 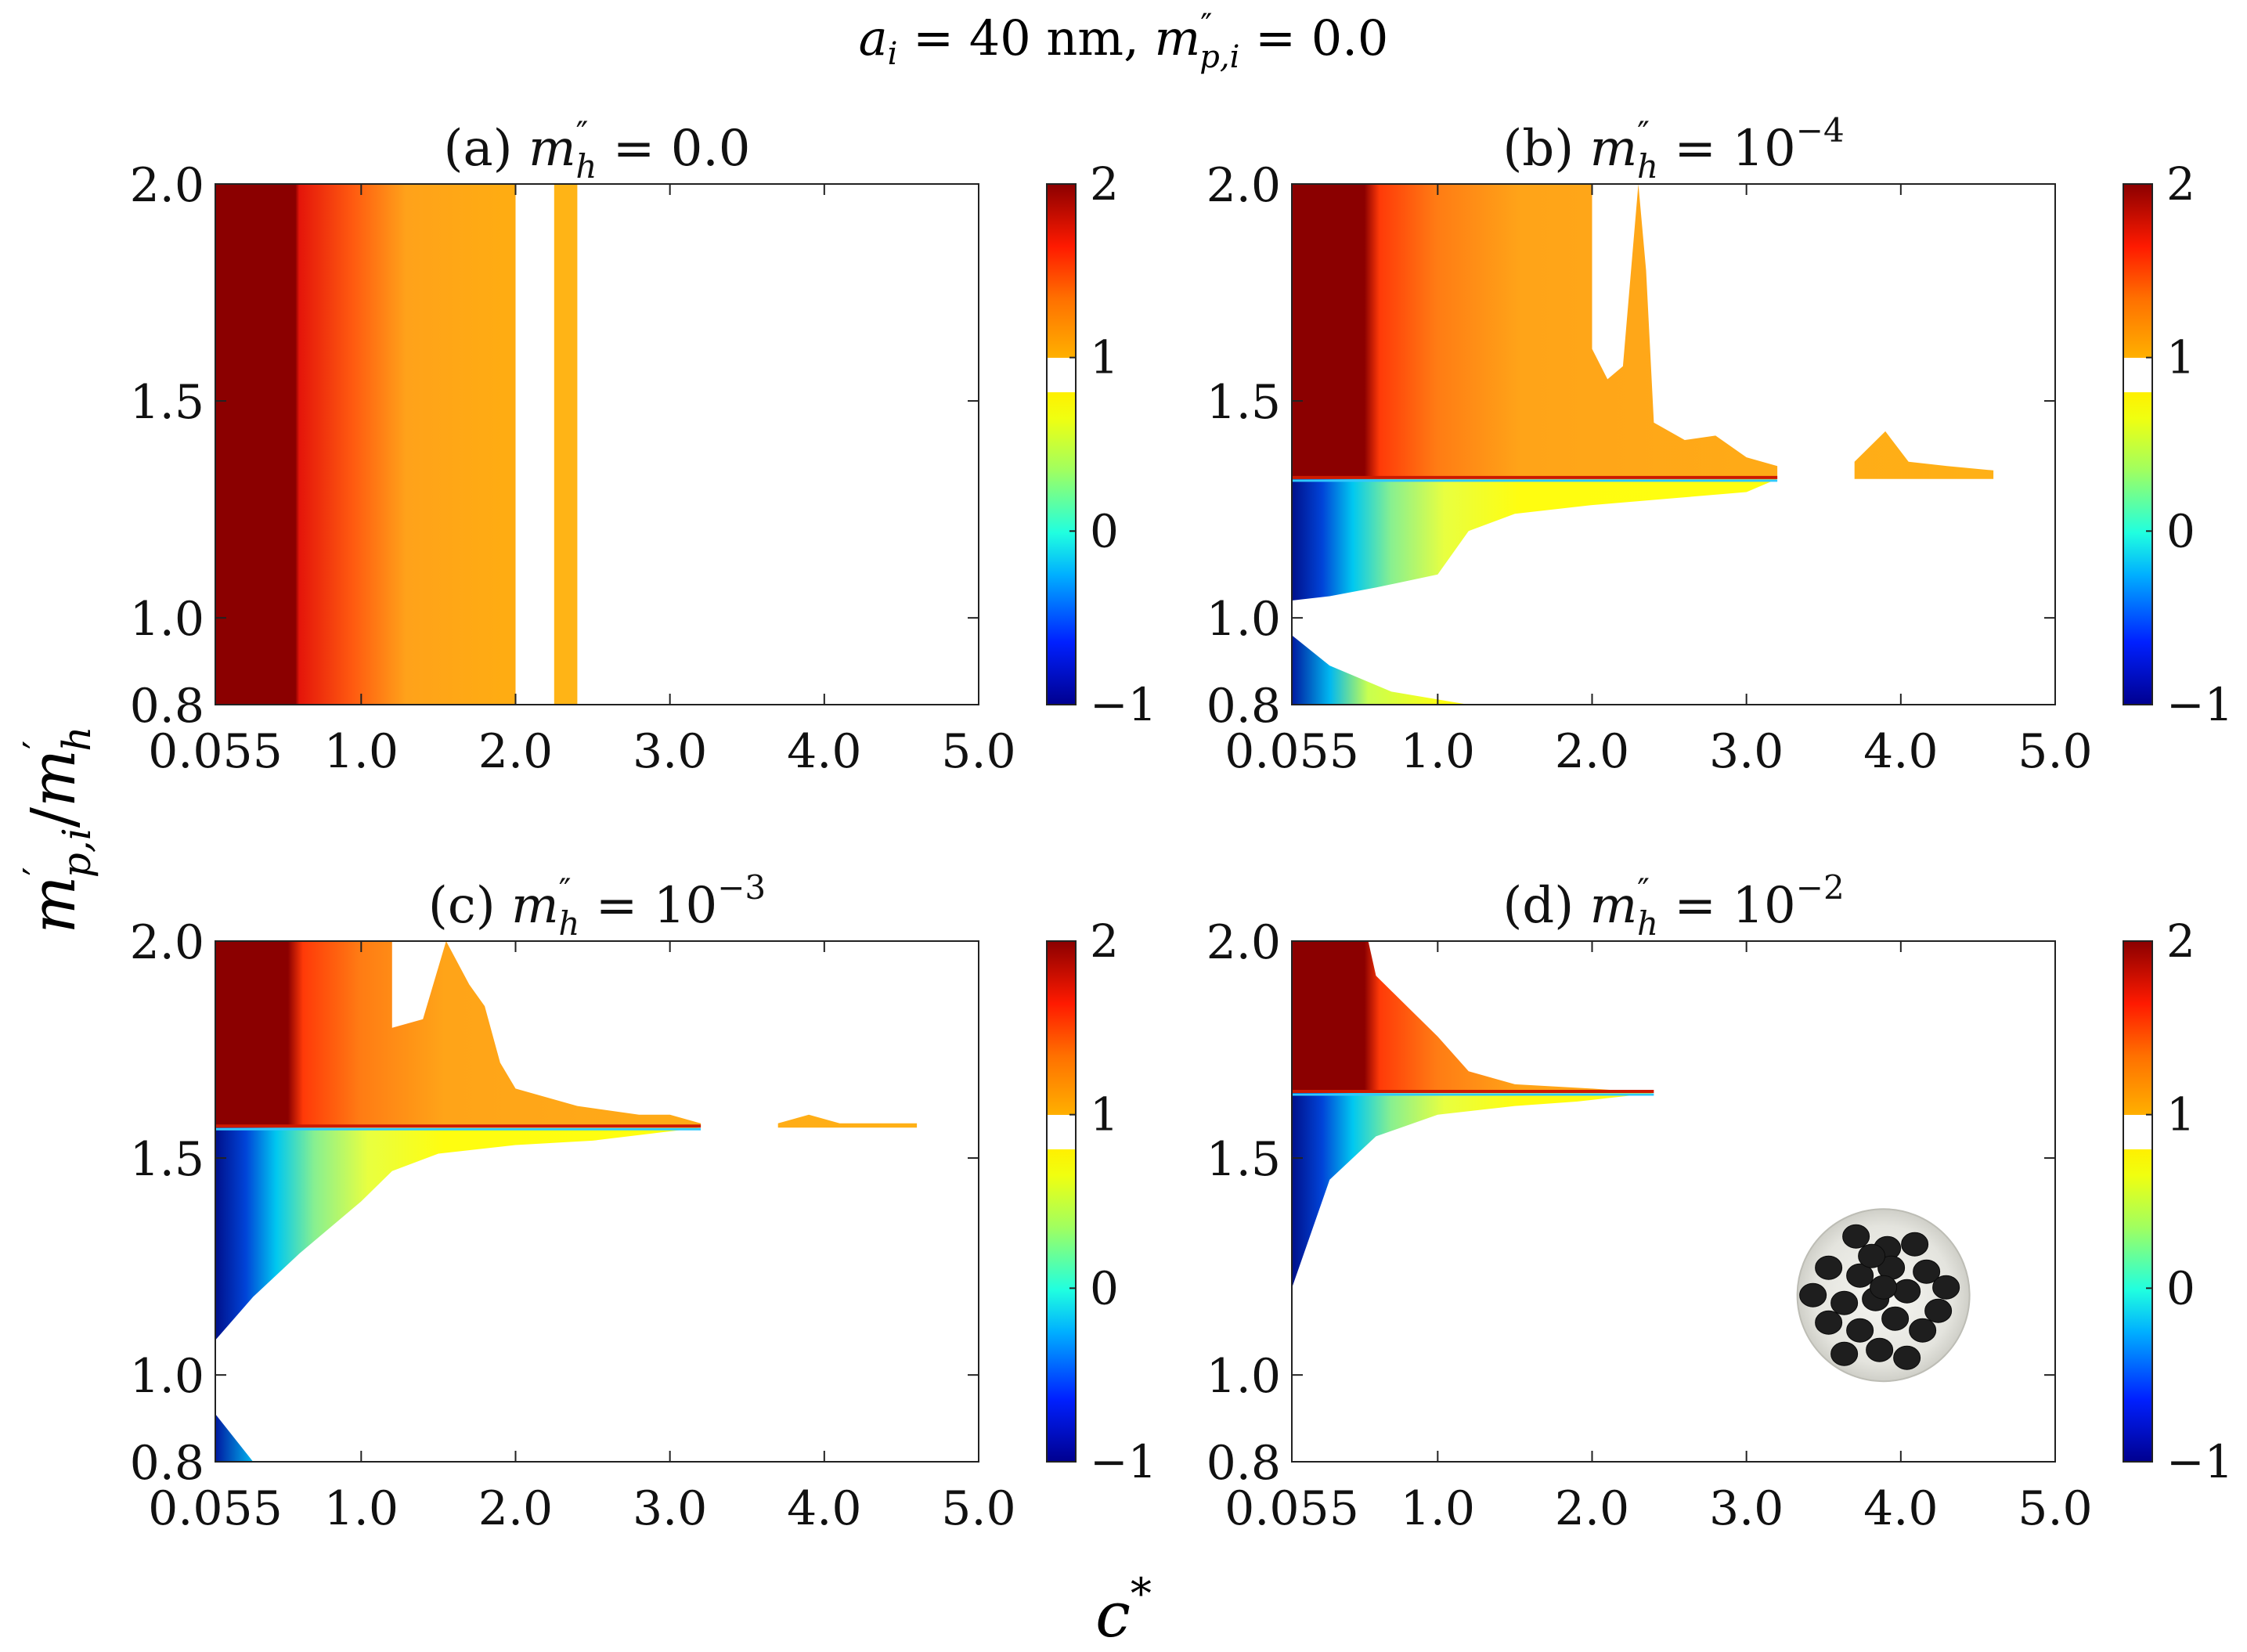 I want to click on colorbar-c: 2 1 0 −1, so click(x=1101, y=1201).